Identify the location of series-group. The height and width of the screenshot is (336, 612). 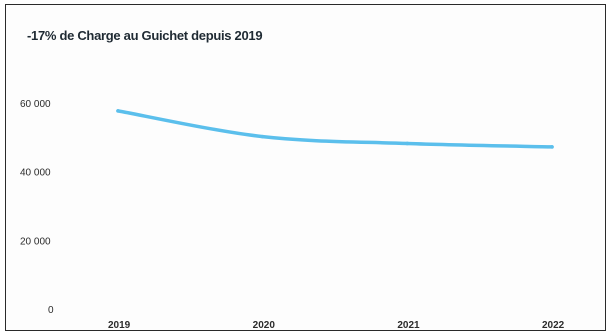
(335, 129).